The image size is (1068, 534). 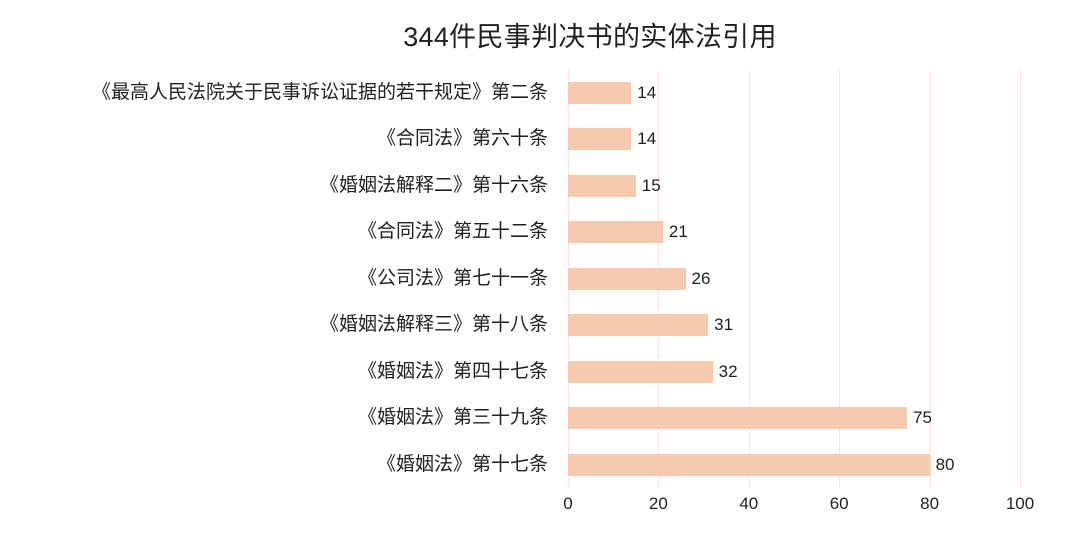 I want to click on bar-row: 21, so click(x=794, y=232).